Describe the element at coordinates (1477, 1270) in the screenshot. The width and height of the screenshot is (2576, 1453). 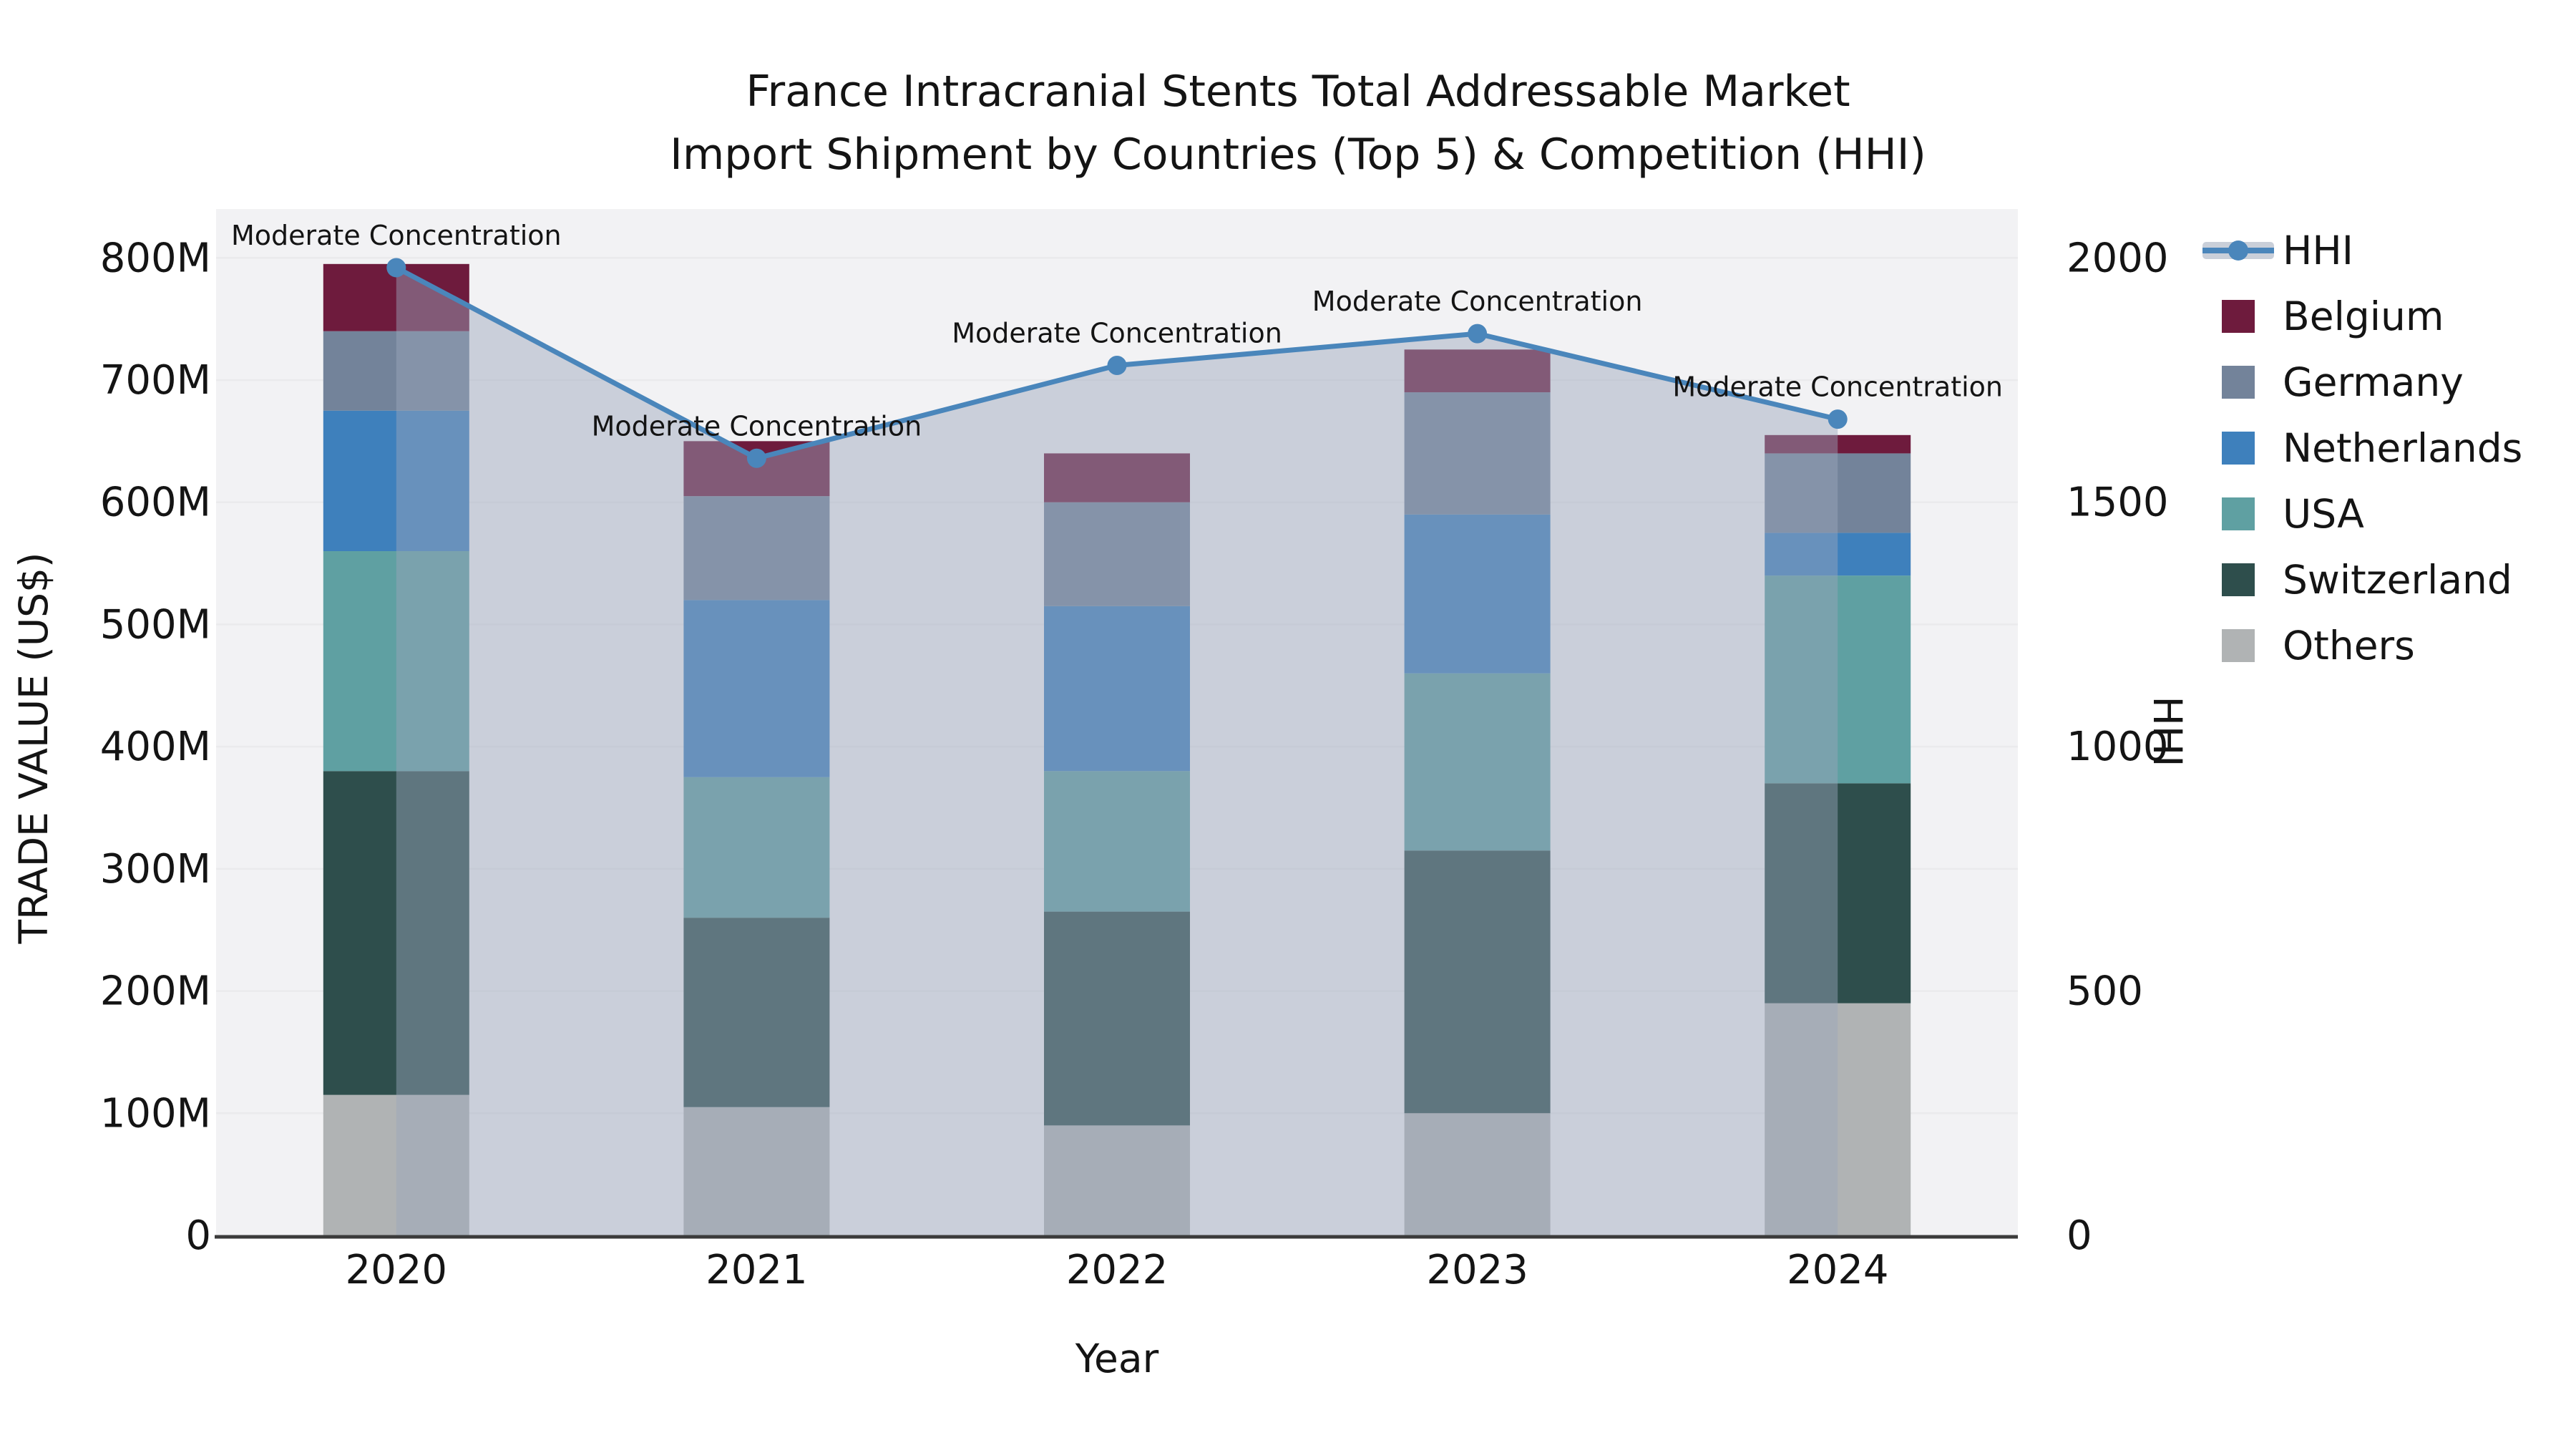
I see `x-tick-2023: 2023` at that location.